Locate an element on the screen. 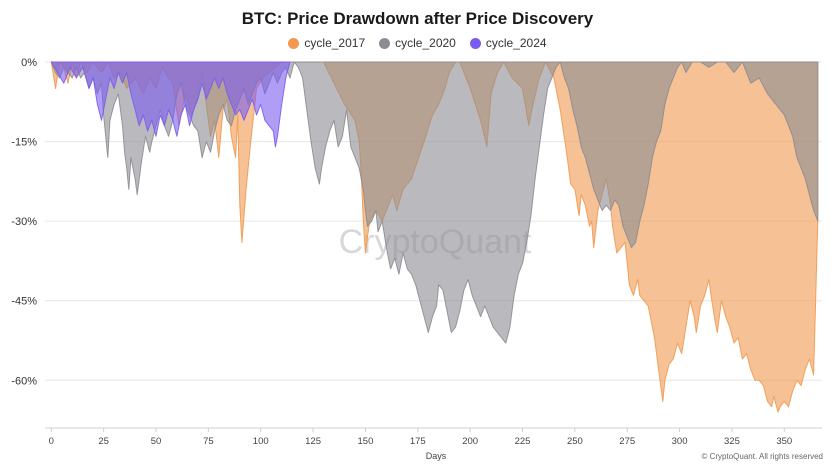  legend-item-cycle-2017: cycle_2017 is located at coordinates (326, 43).